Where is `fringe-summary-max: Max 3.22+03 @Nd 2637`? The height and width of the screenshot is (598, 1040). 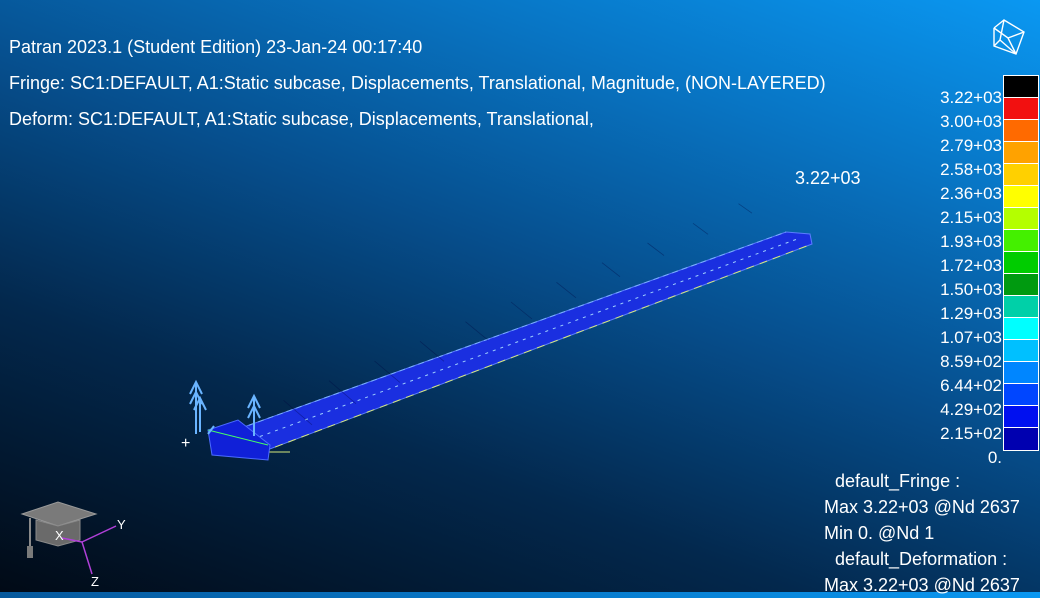 fringe-summary-max: Max 3.22+03 @Nd 2637 is located at coordinates (922, 507).